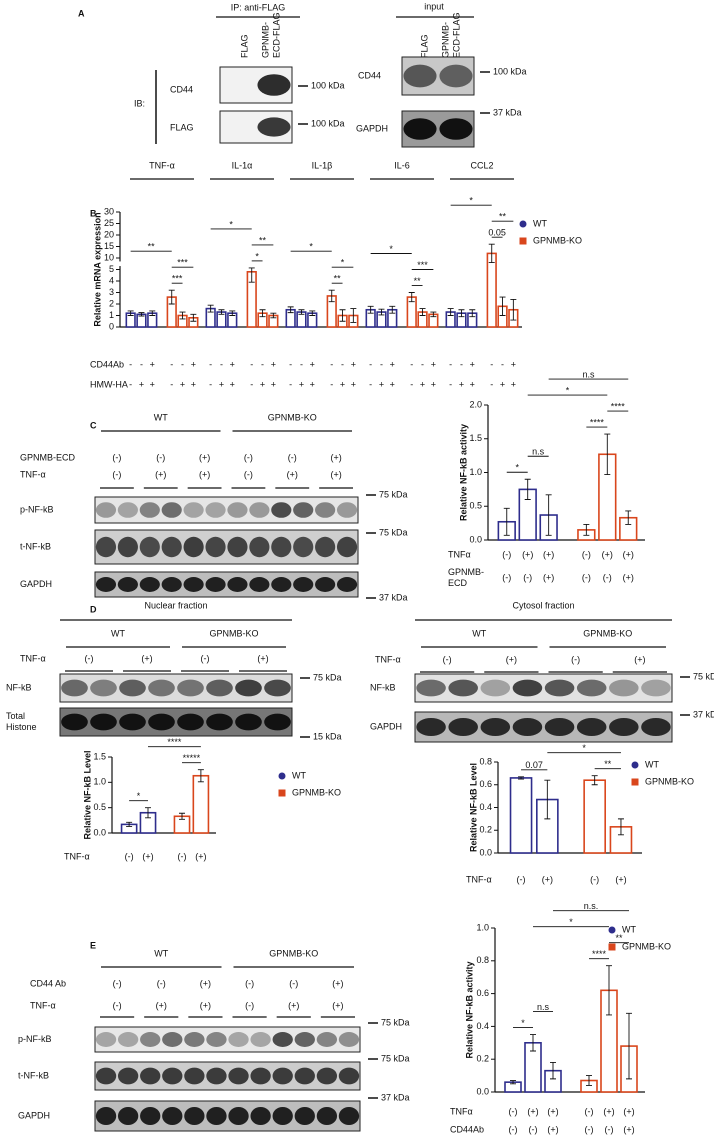 This screenshot has width=714, height=1141. Describe the element at coordinates (139, 103) in the screenshot. I see `ib-label: IB:` at that location.